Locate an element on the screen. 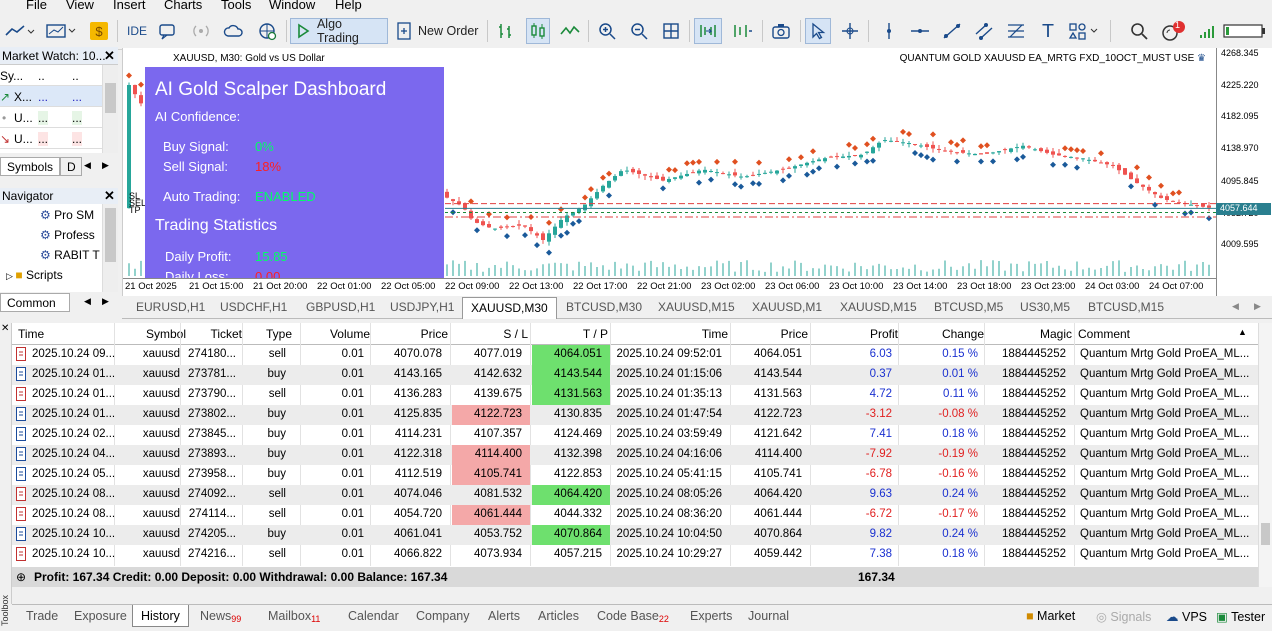 The height and width of the screenshot is (631, 1272). chart-tab: USDJPY,H1 is located at coordinates (422, 307).